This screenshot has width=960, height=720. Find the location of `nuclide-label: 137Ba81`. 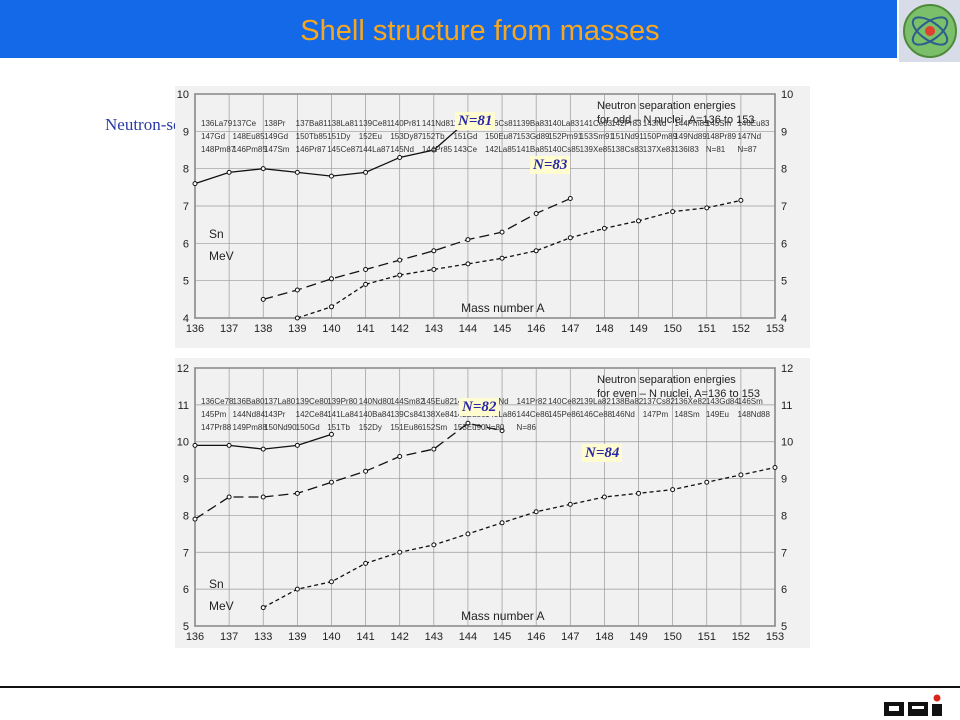

nuclide-label: 137Ba81 is located at coordinates (312, 123).